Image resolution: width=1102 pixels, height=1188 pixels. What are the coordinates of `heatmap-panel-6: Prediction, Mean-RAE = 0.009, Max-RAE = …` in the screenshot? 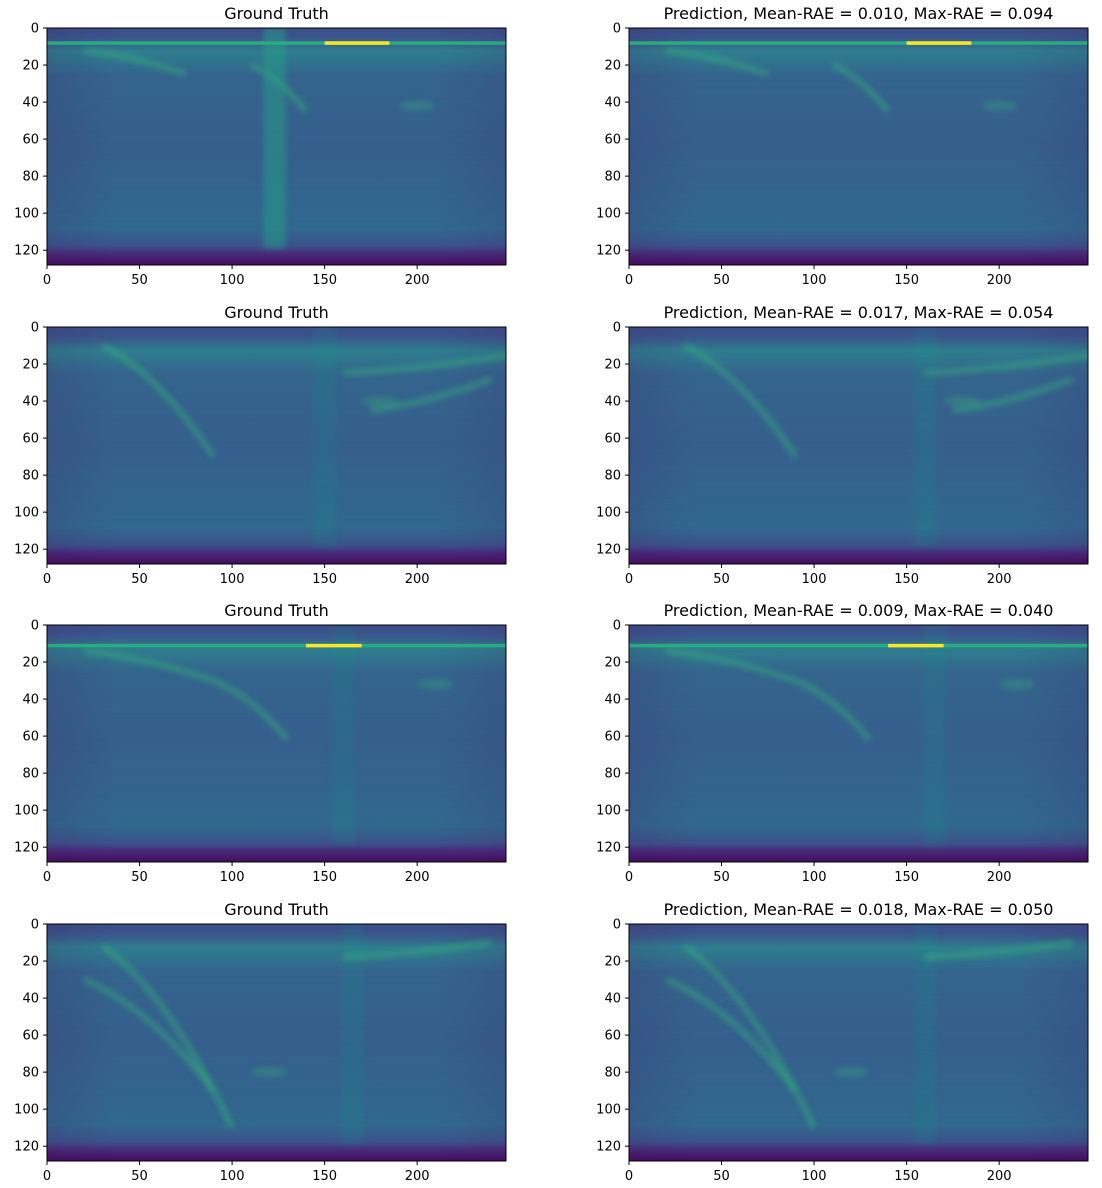 It's located at (842, 743).